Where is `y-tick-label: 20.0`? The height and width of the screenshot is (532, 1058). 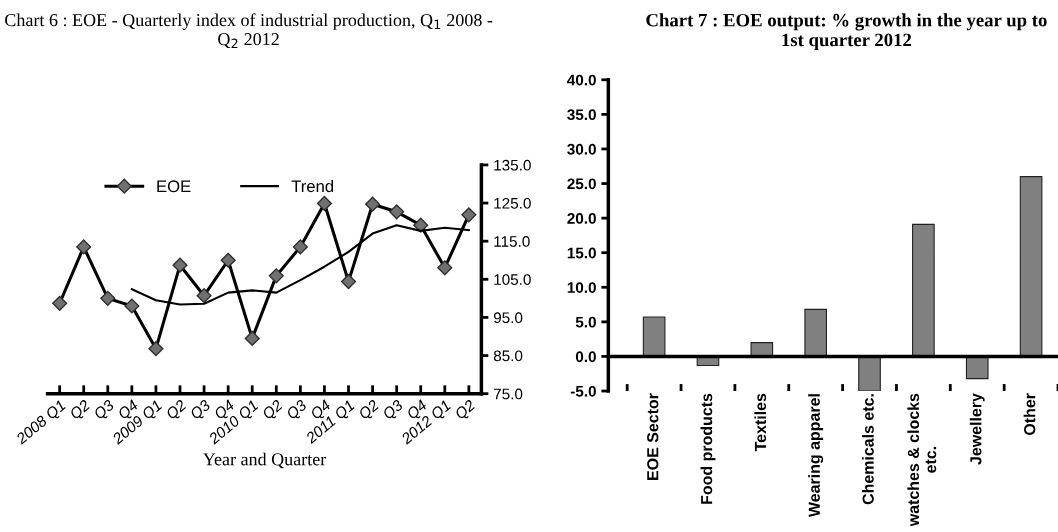
y-tick-label: 20.0 is located at coordinates (581, 218).